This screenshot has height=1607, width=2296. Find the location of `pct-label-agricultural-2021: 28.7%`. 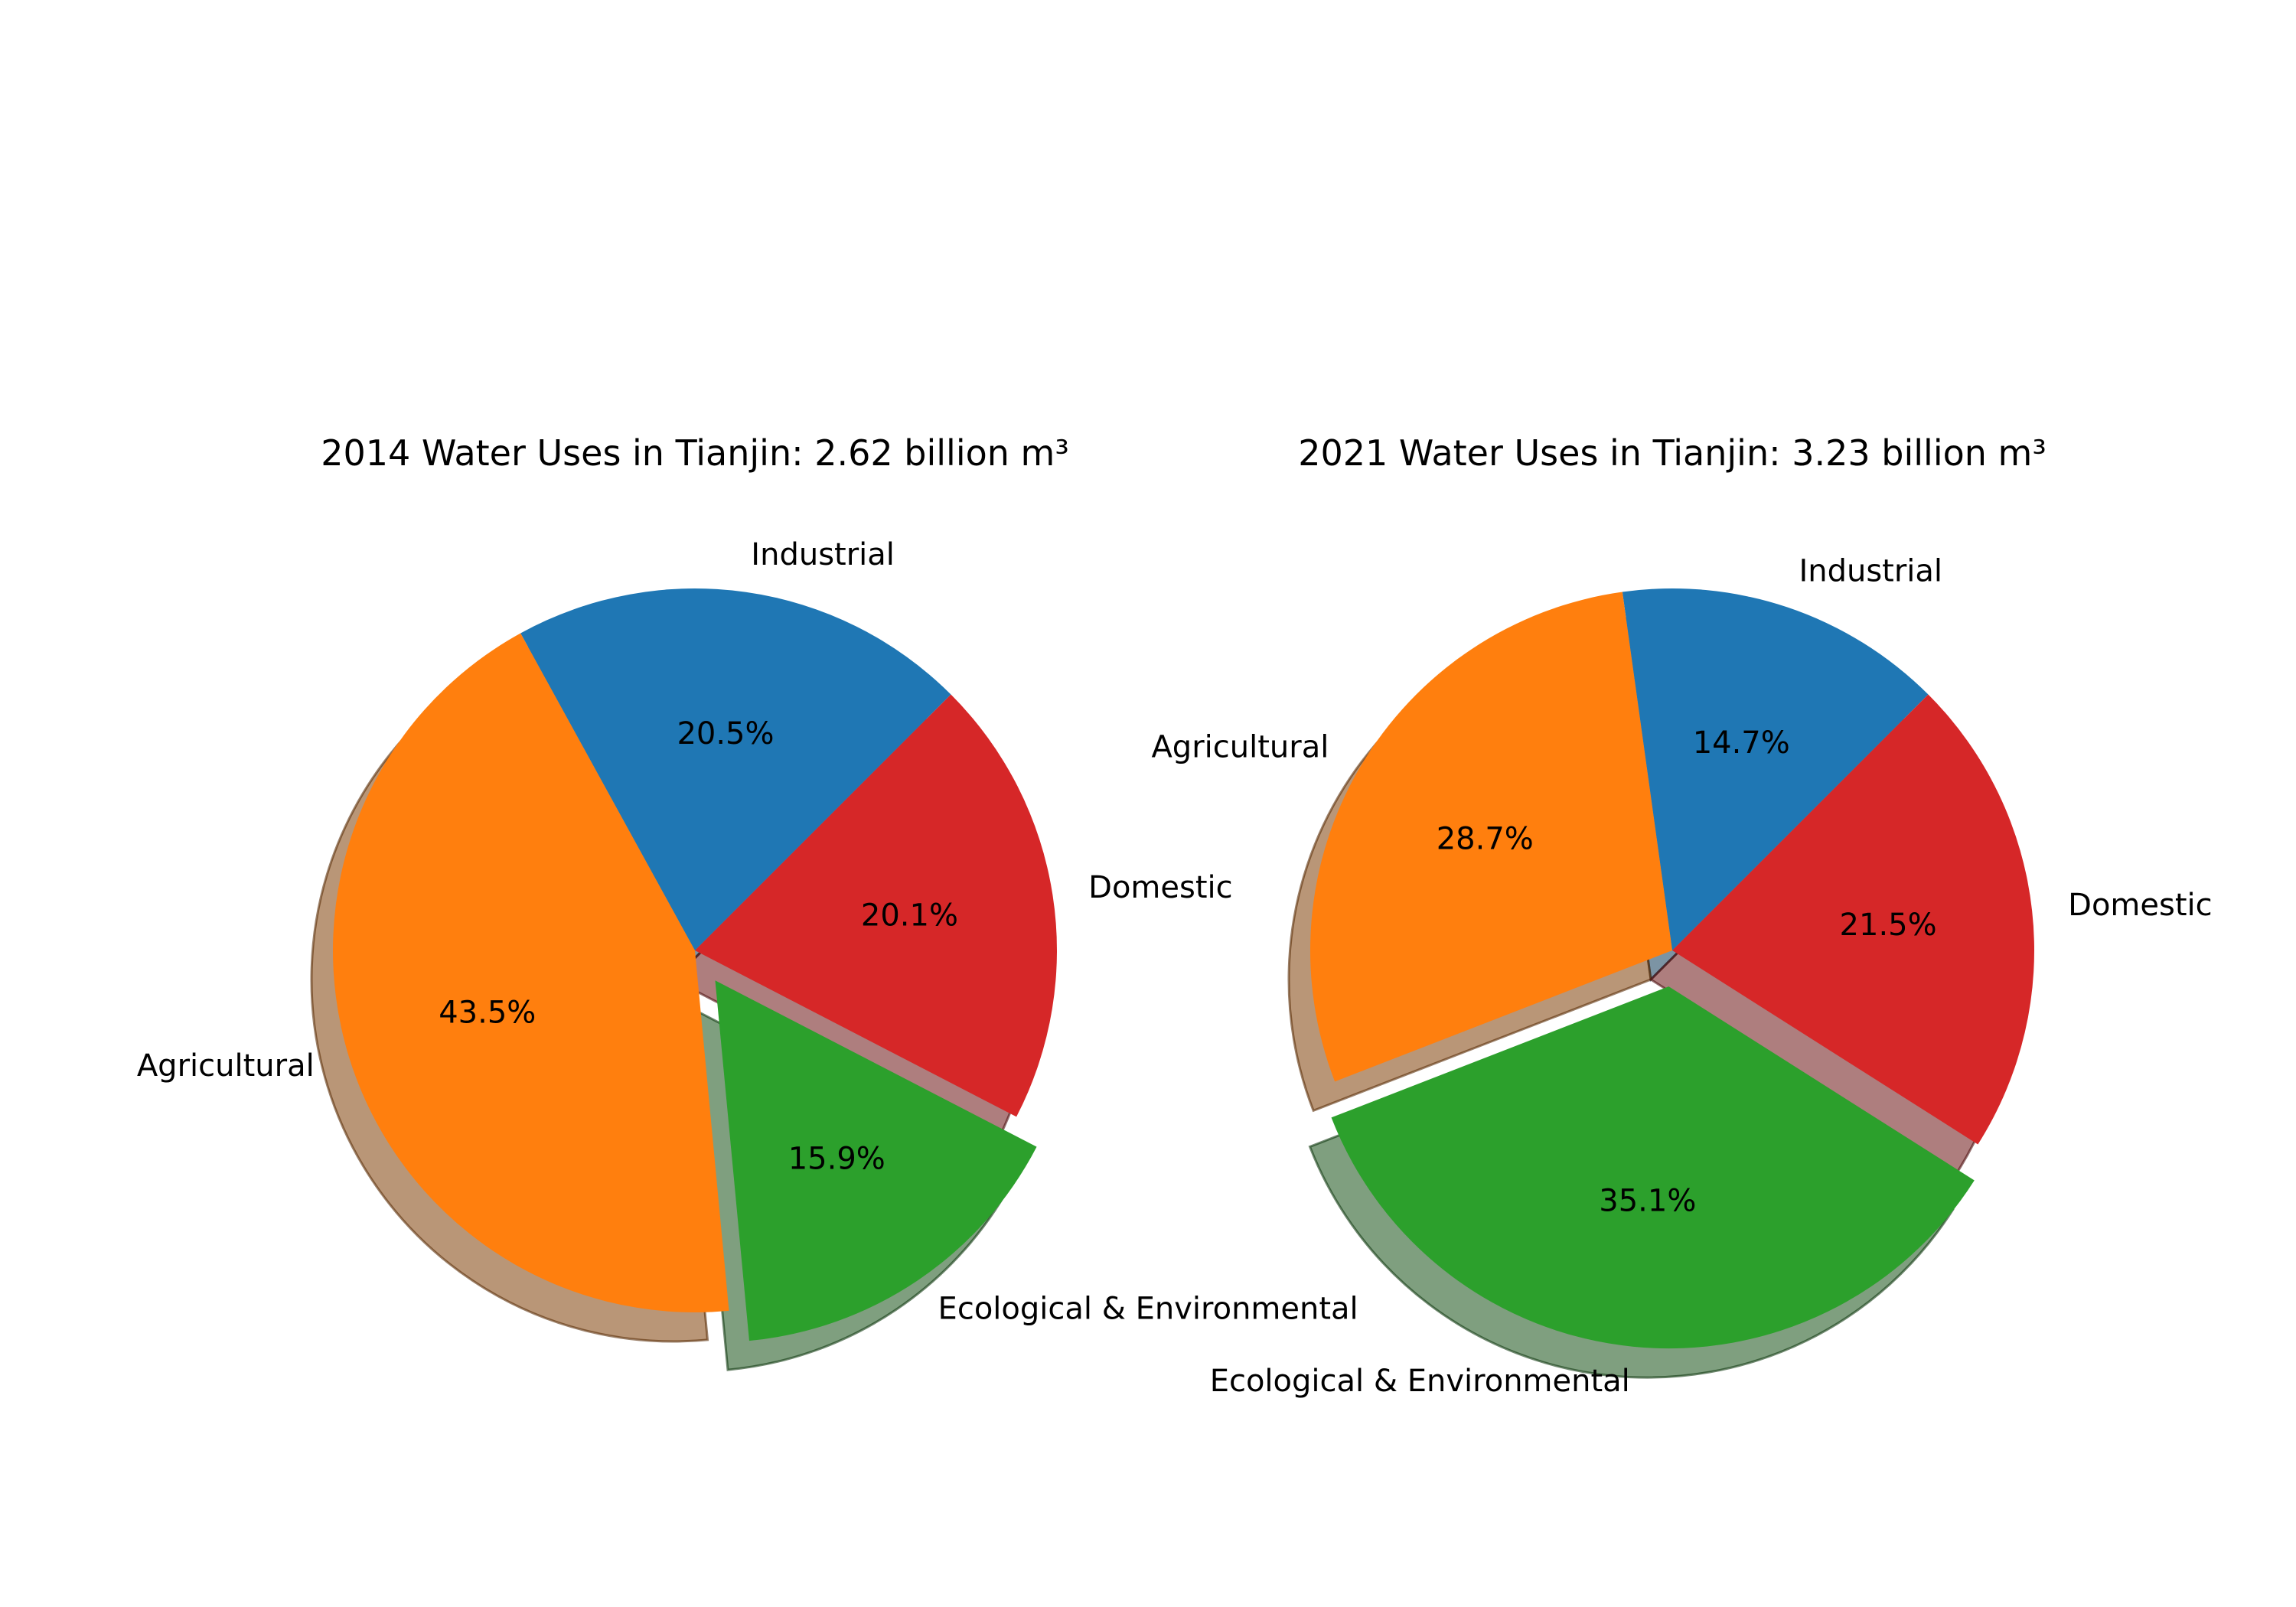

pct-label-agricultural-2021: 28.7% is located at coordinates (1485, 838).